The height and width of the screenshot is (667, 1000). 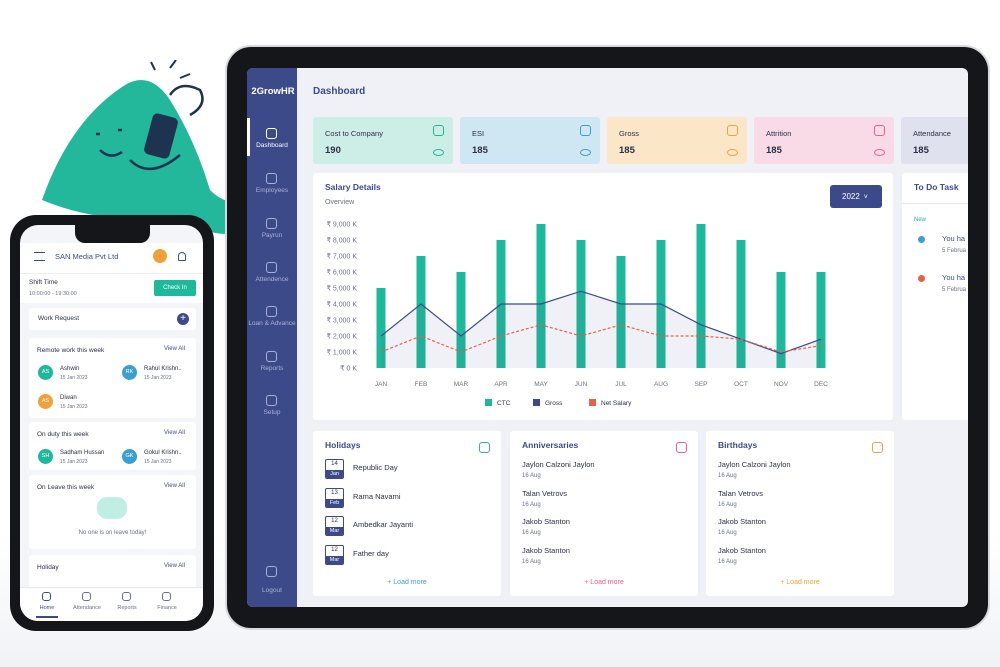 What do you see at coordinates (272, 145) in the screenshot?
I see `sidebar-item: Dashboard` at bounding box center [272, 145].